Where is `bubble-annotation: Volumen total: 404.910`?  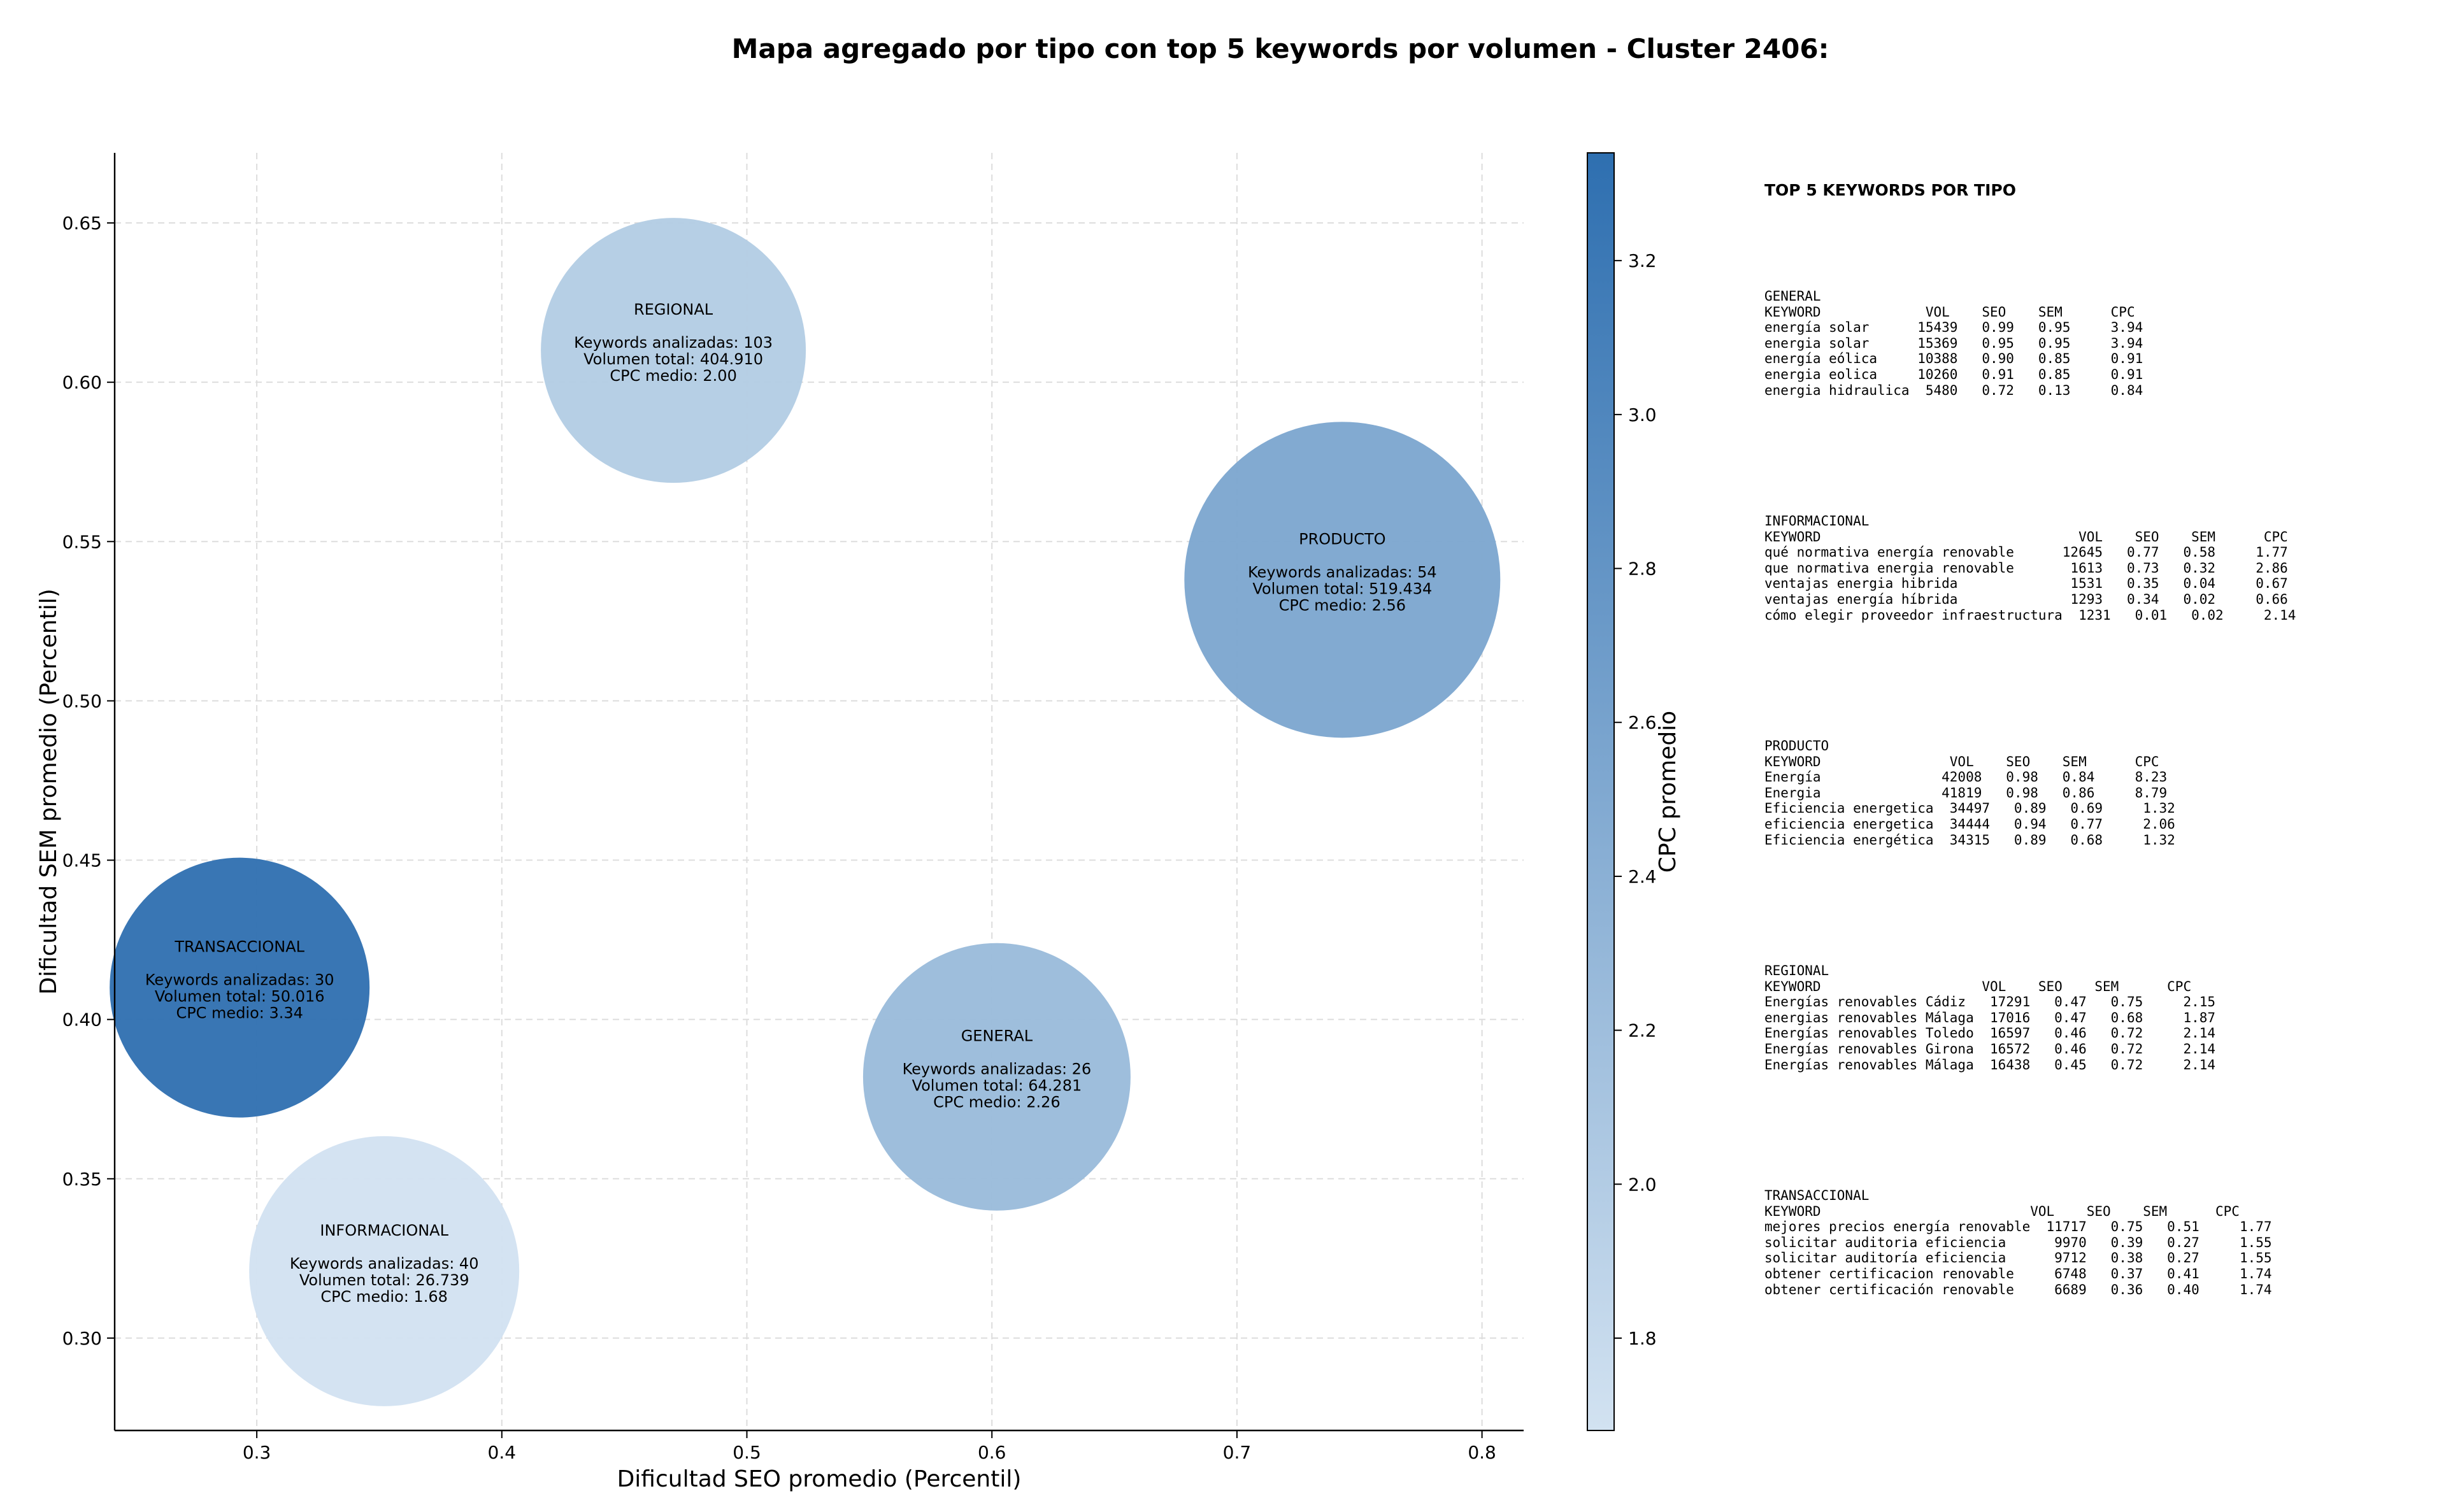 bubble-annotation: Volumen total: 404.910 is located at coordinates (673, 359).